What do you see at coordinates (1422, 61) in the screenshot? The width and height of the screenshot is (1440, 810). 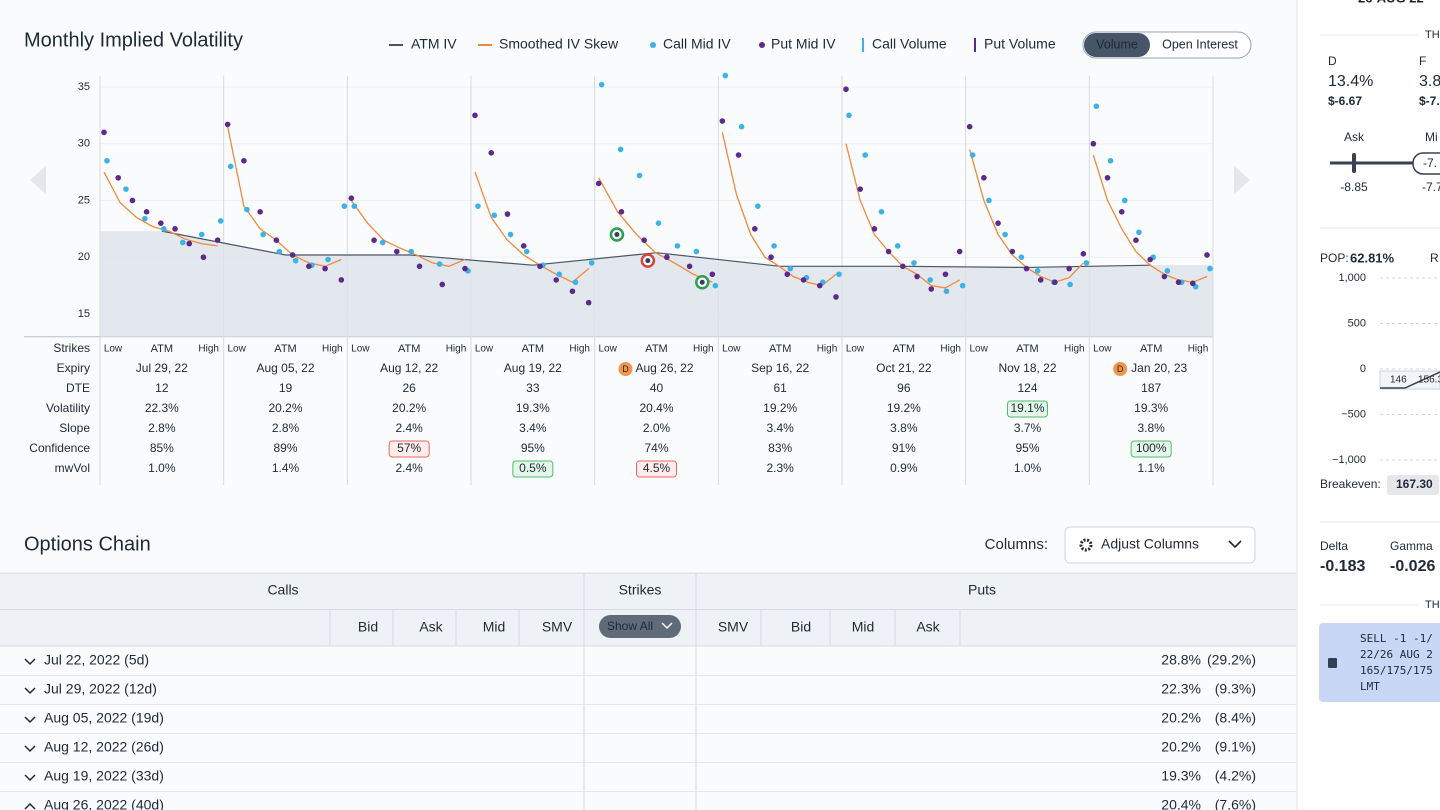 I see `leg-letter: F` at bounding box center [1422, 61].